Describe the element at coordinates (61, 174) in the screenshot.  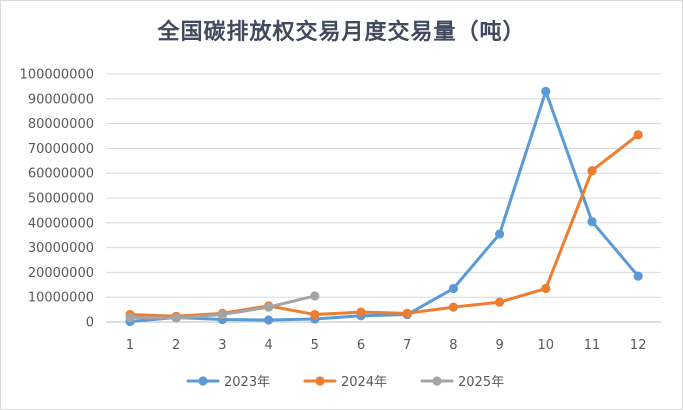
I see `y-tick-label: 60000000` at that location.